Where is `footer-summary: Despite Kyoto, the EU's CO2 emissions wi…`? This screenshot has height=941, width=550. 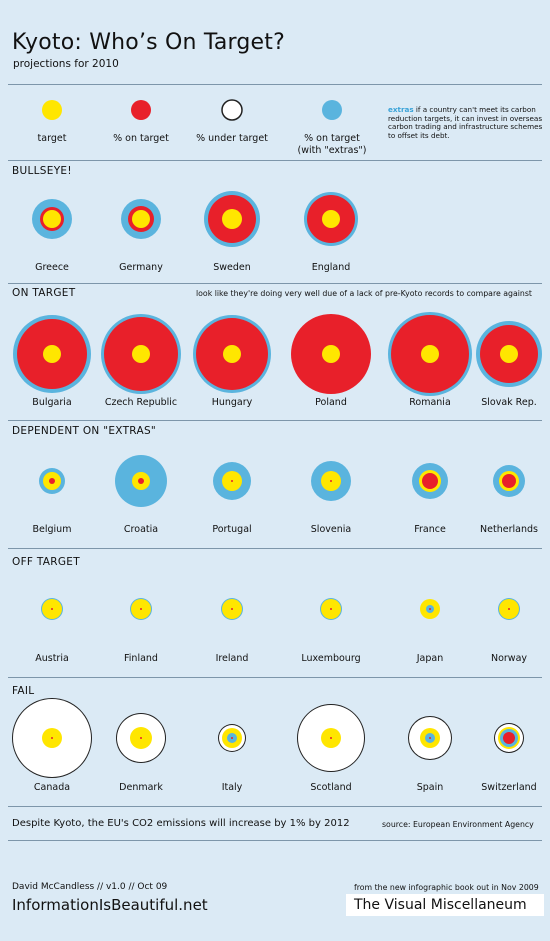
footer-summary: Despite Kyoto, the EU's CO2 emissions wi… is located at coordinates (181, 823).